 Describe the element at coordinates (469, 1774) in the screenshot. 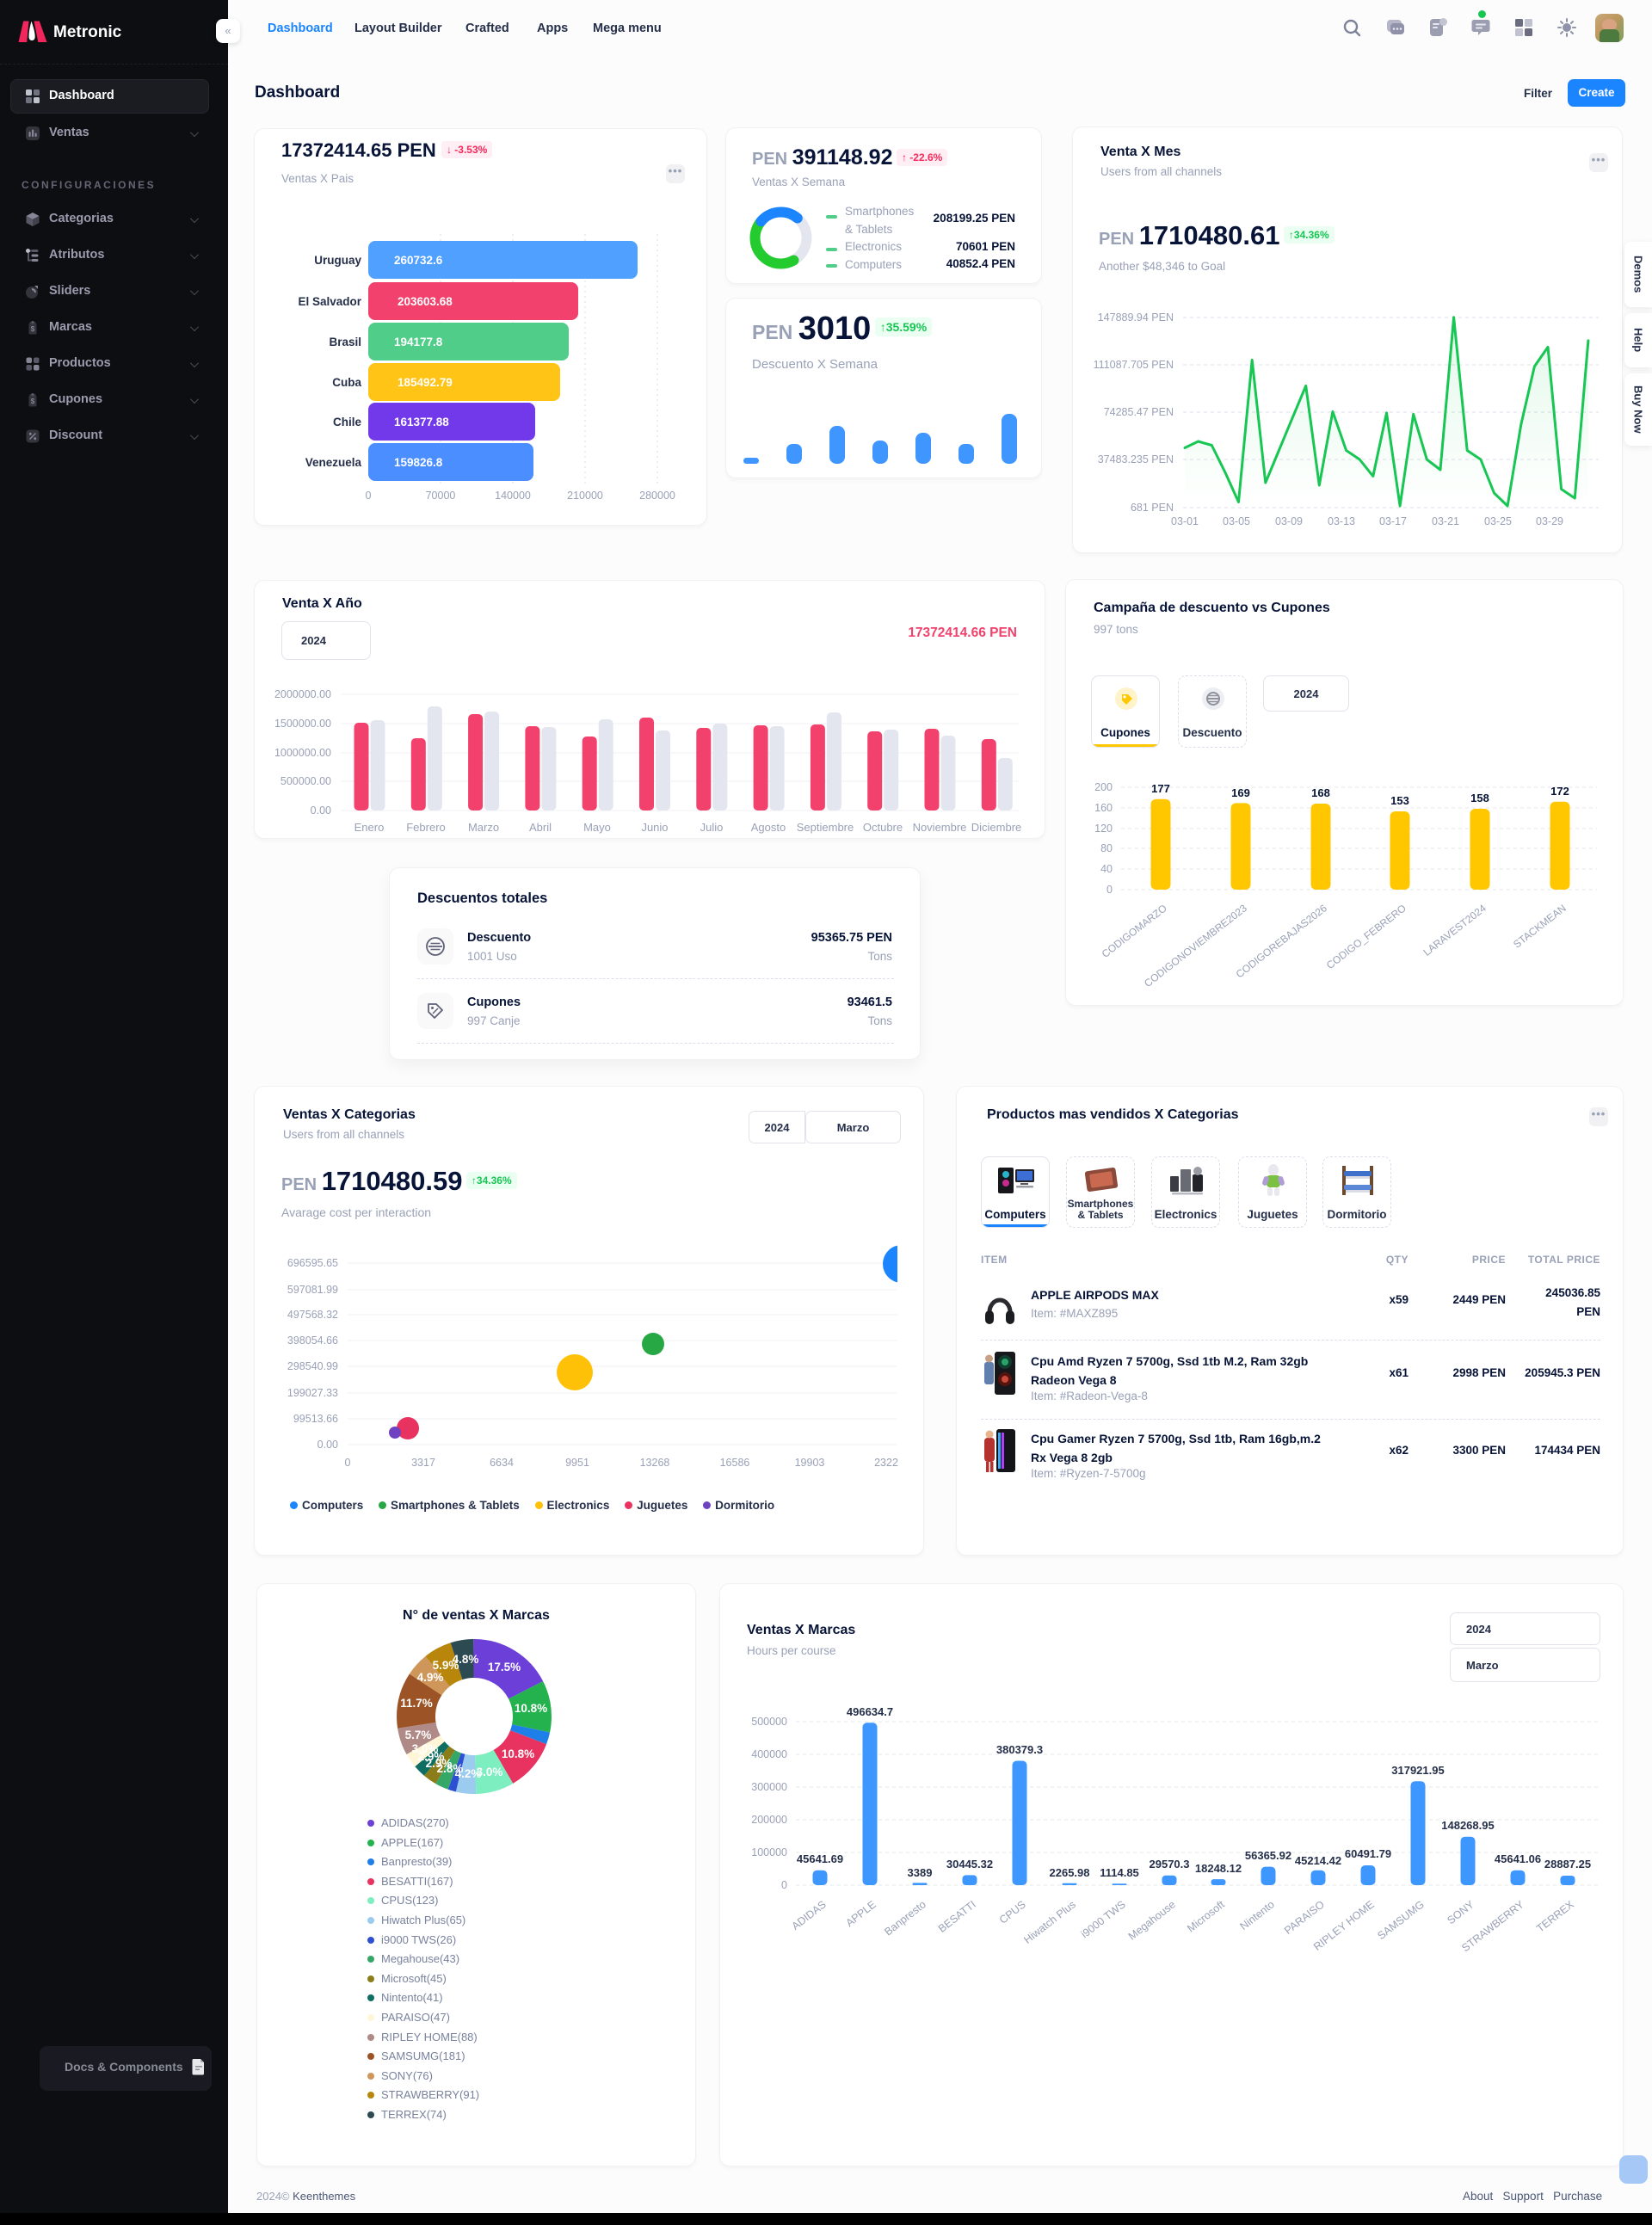

I see `svg-text: 4.2%` at that location.